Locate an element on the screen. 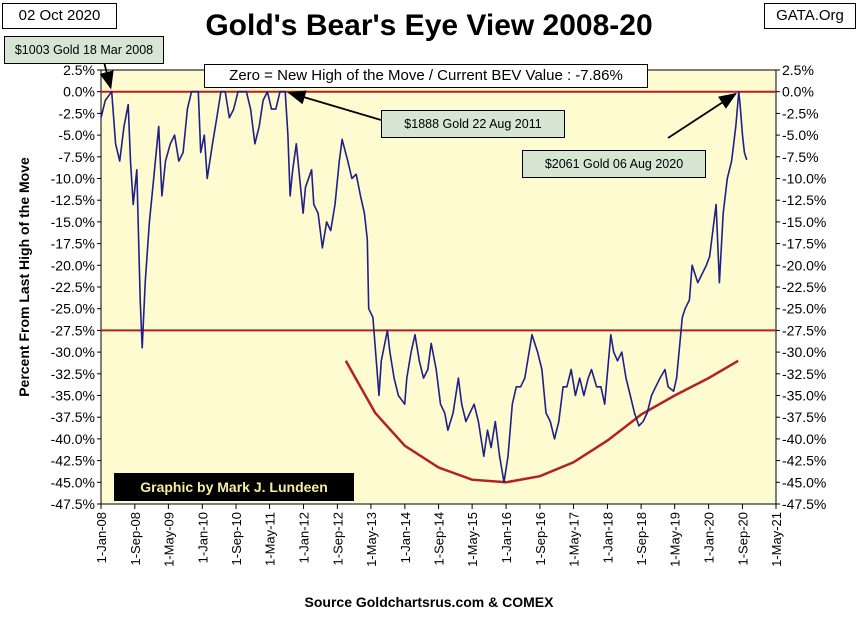  x-tick-label: 1-Sep-08 is located at coordinates (135, 538).